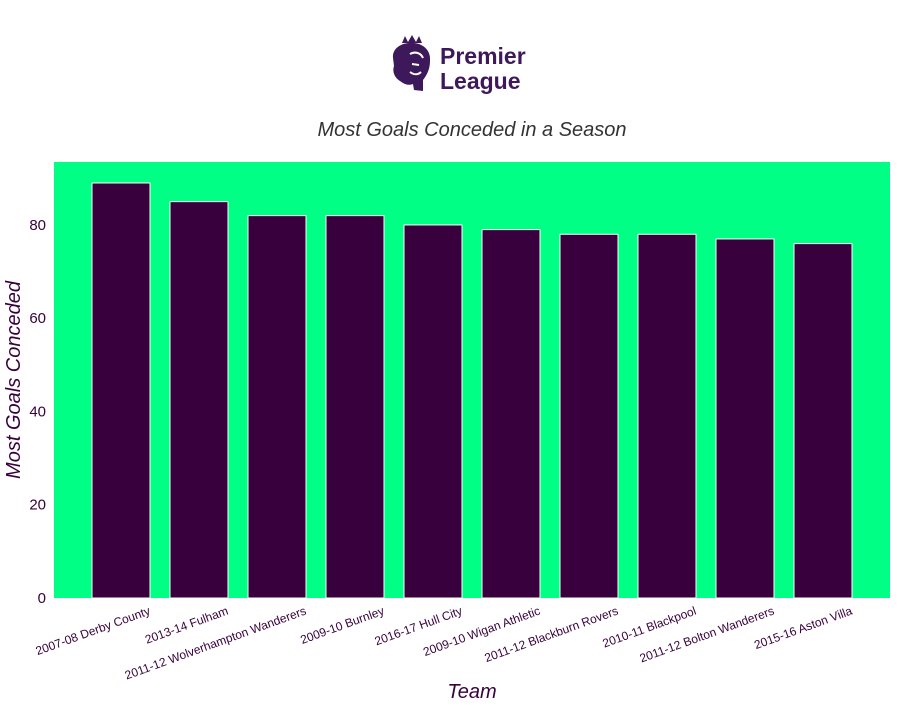 The height and width of the screenshot is (708, 897). Describe the element at coordinates (37, 505) in the screenshot. I see `y-tick-label: 20` at that location.